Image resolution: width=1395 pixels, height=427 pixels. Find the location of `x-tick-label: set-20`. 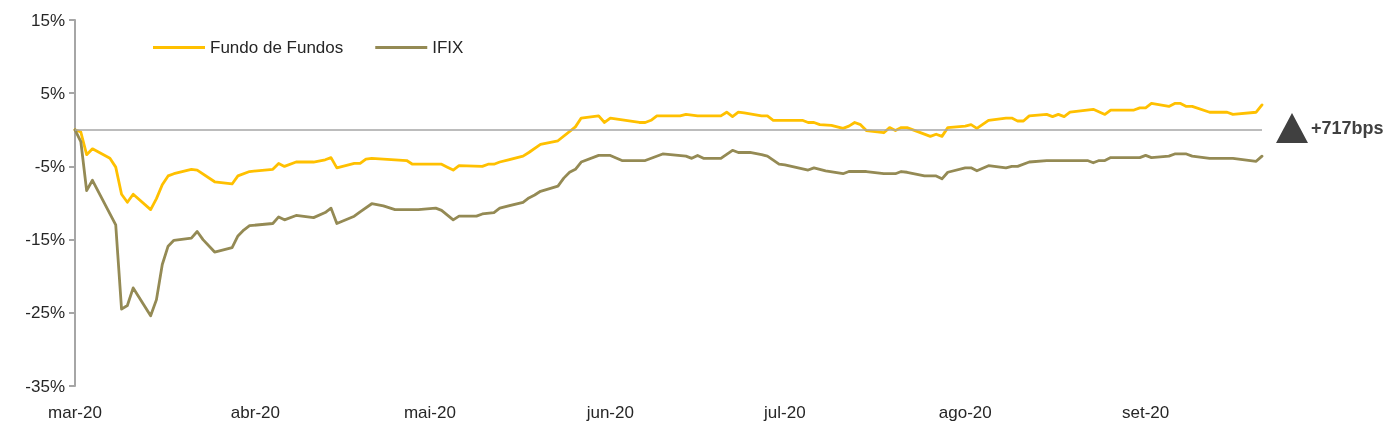

x-tick-label: set-20 is located at coordinates (1146, 412).